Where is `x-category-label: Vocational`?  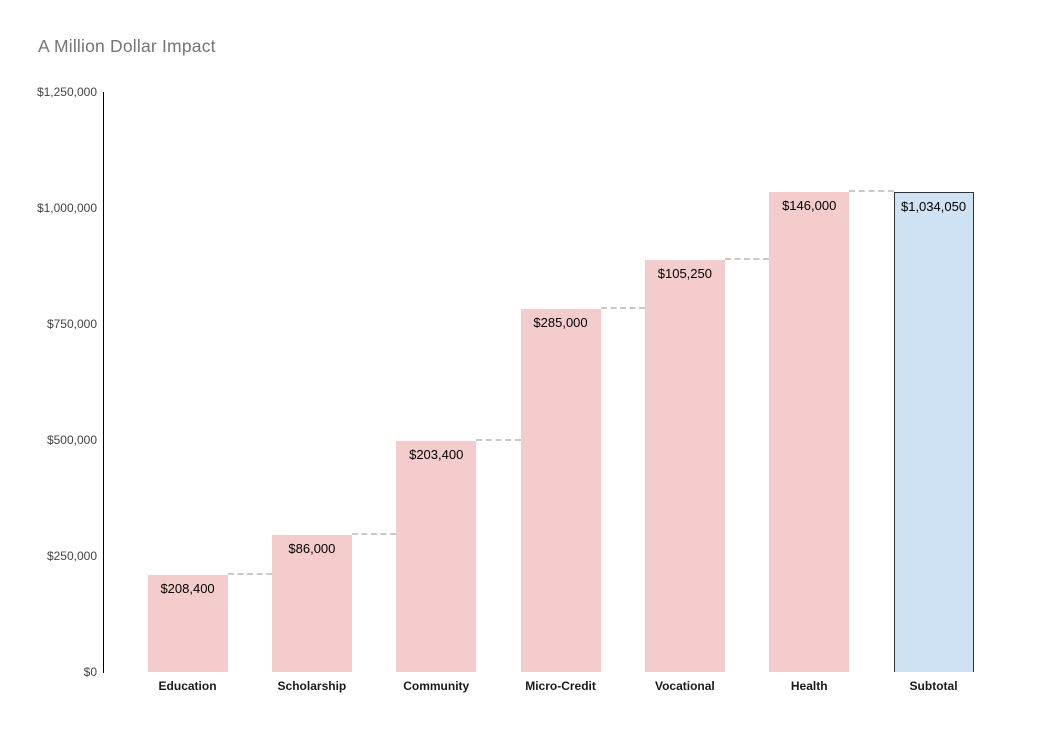 x-category-label: Vocational is located at coordinates (684, 686).